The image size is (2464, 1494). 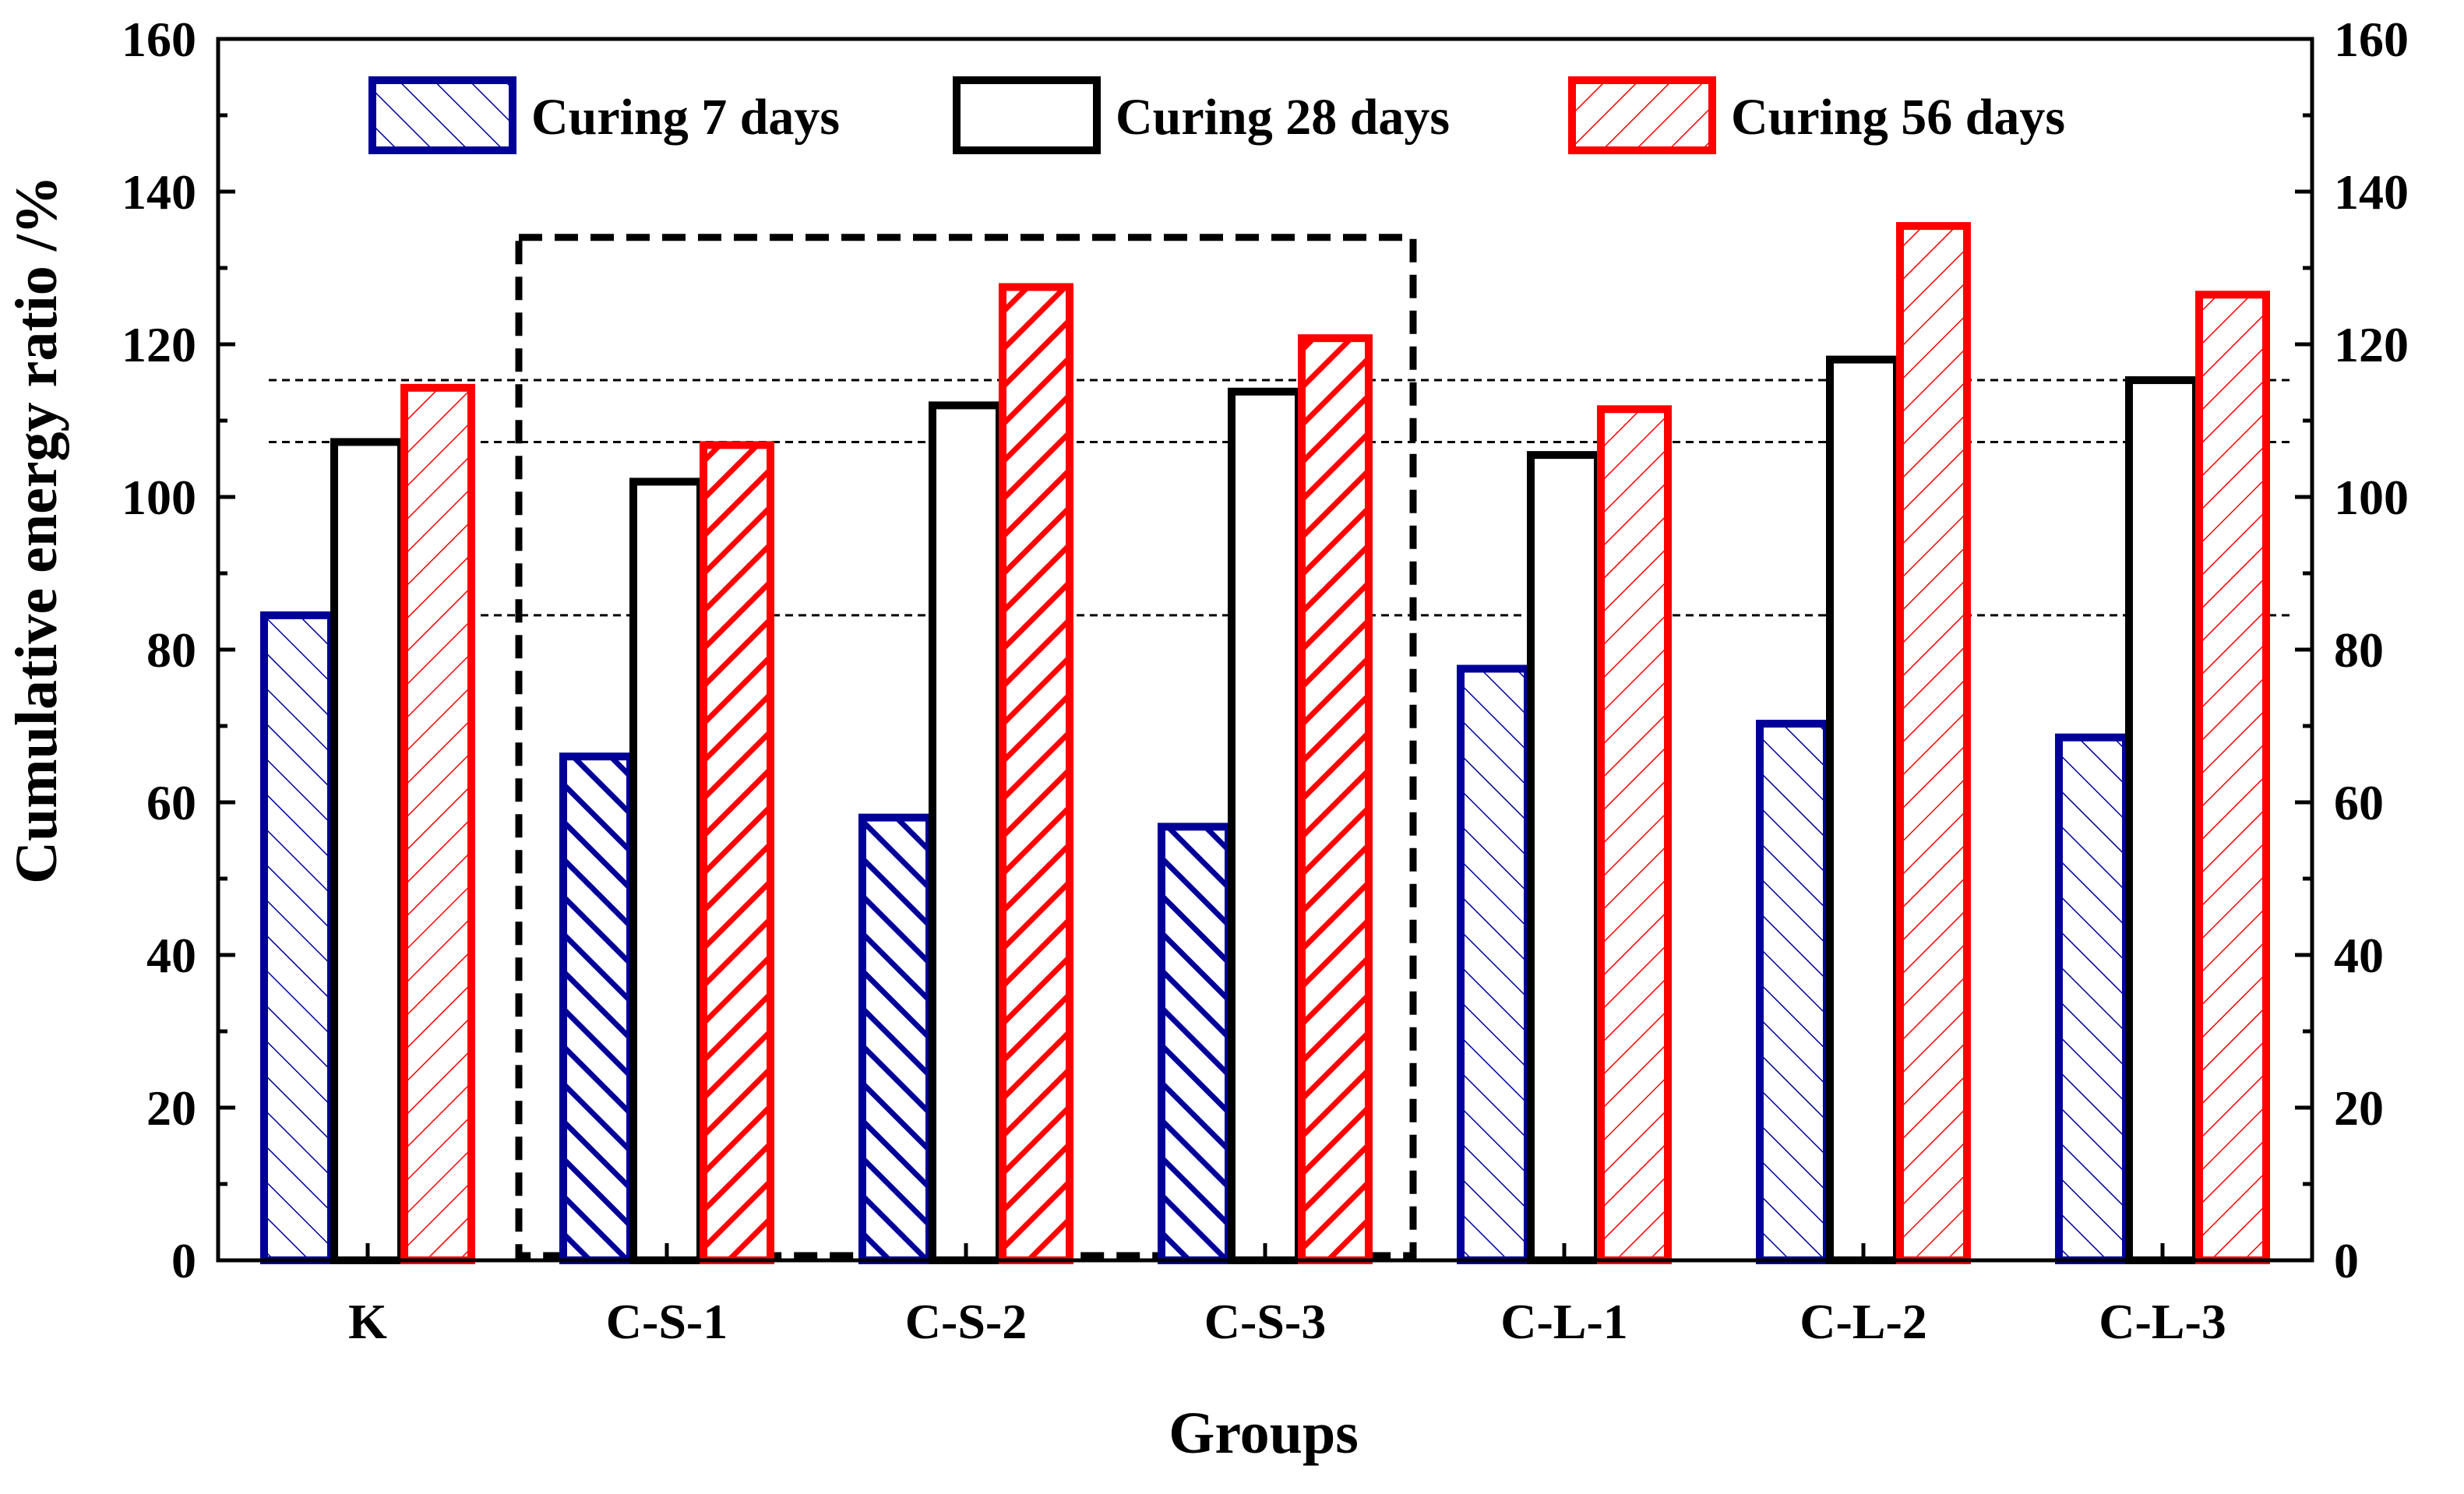 What do you see at coordinates (159, 498) in the screenshot?
I see `y-tick-label: 100` at bounding box center [159, 498].